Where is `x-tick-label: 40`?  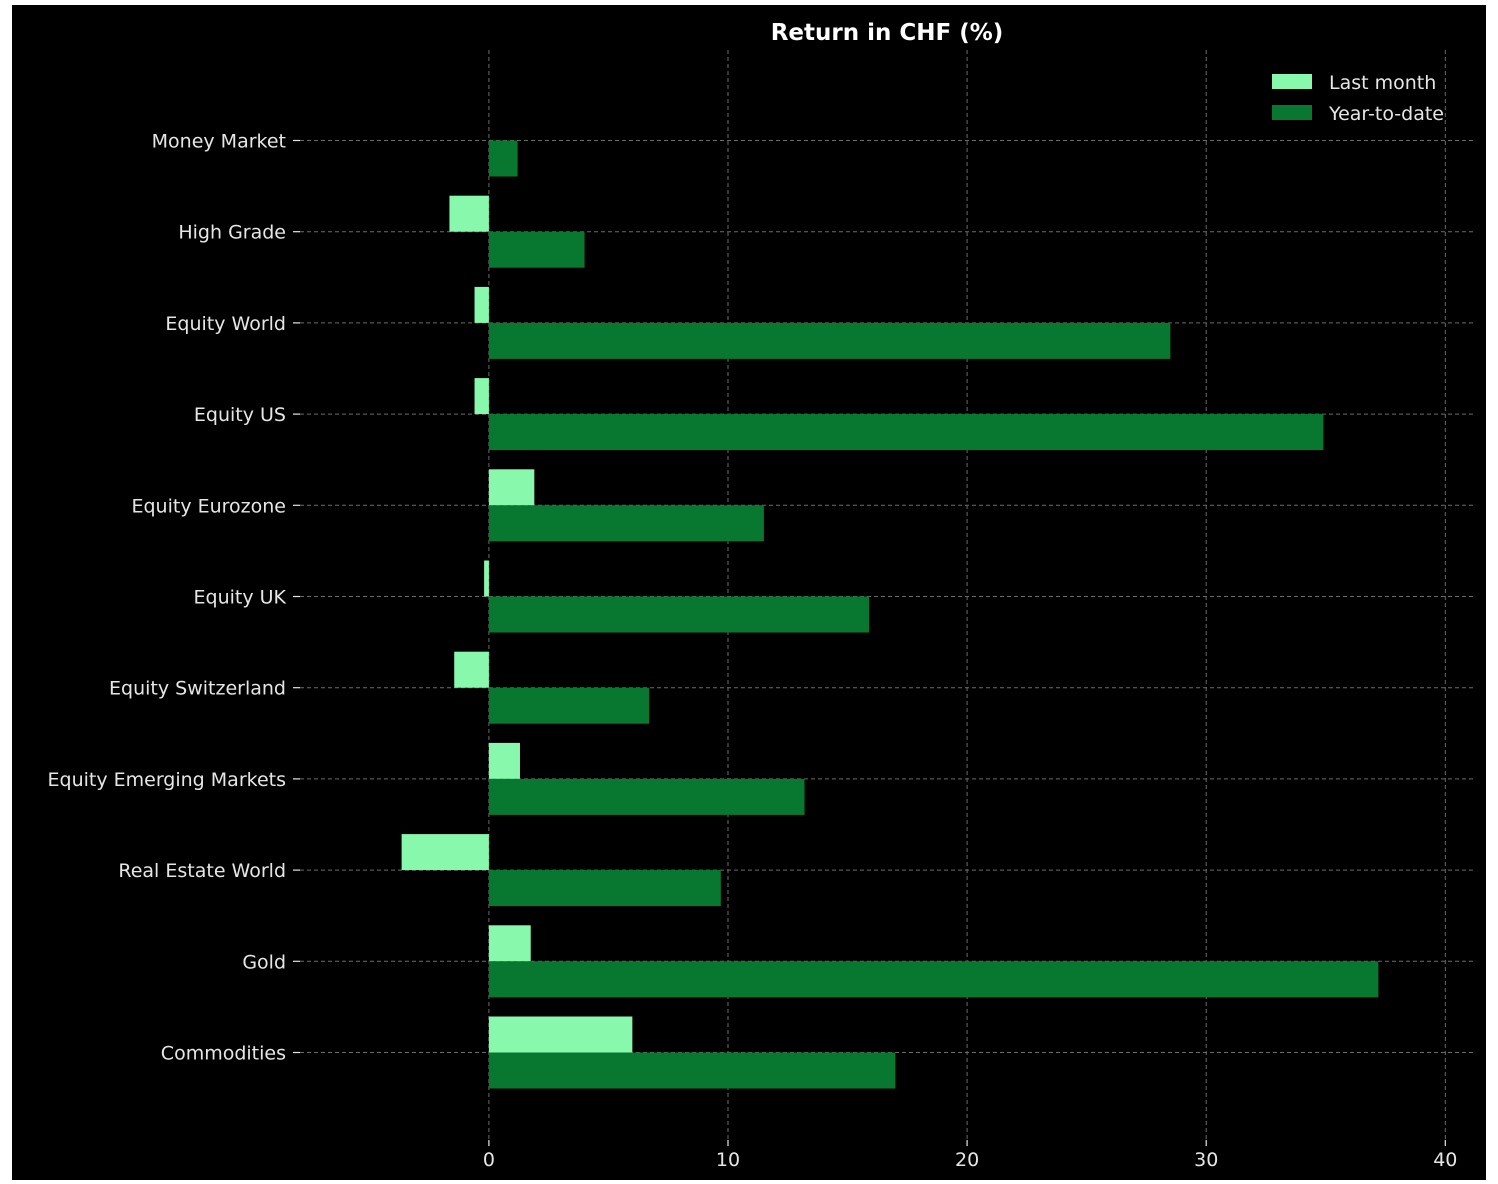 x-tick-label: 40 is located at coordinates (1445, 1160).